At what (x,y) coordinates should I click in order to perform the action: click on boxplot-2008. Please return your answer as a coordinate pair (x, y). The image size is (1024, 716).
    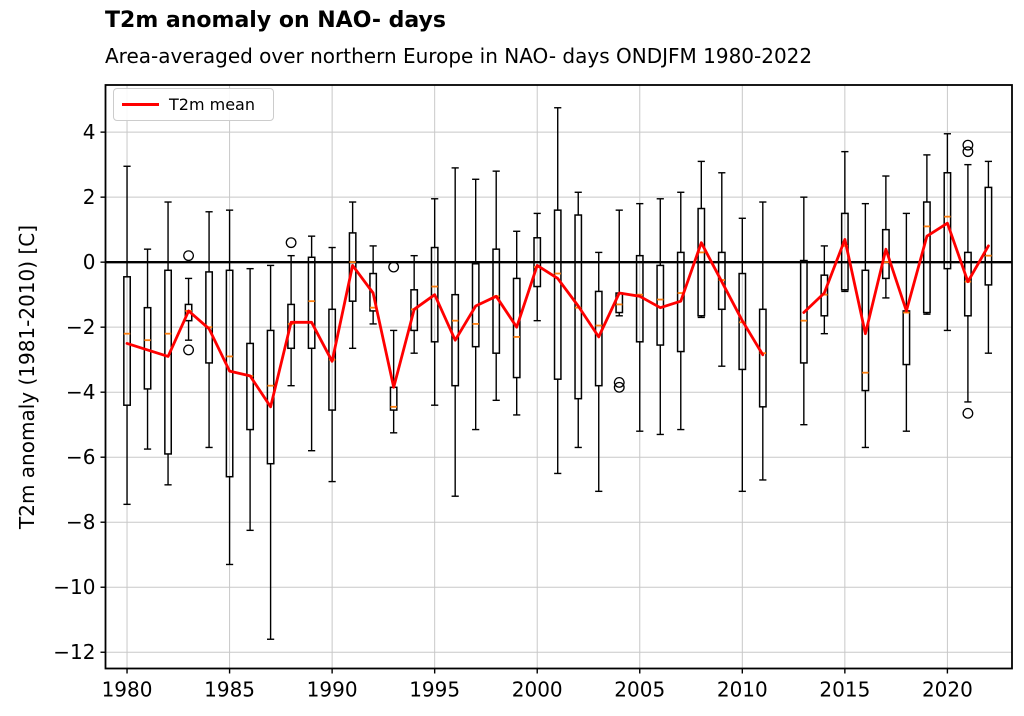
    Looking at the image, I should click on (701, 239).